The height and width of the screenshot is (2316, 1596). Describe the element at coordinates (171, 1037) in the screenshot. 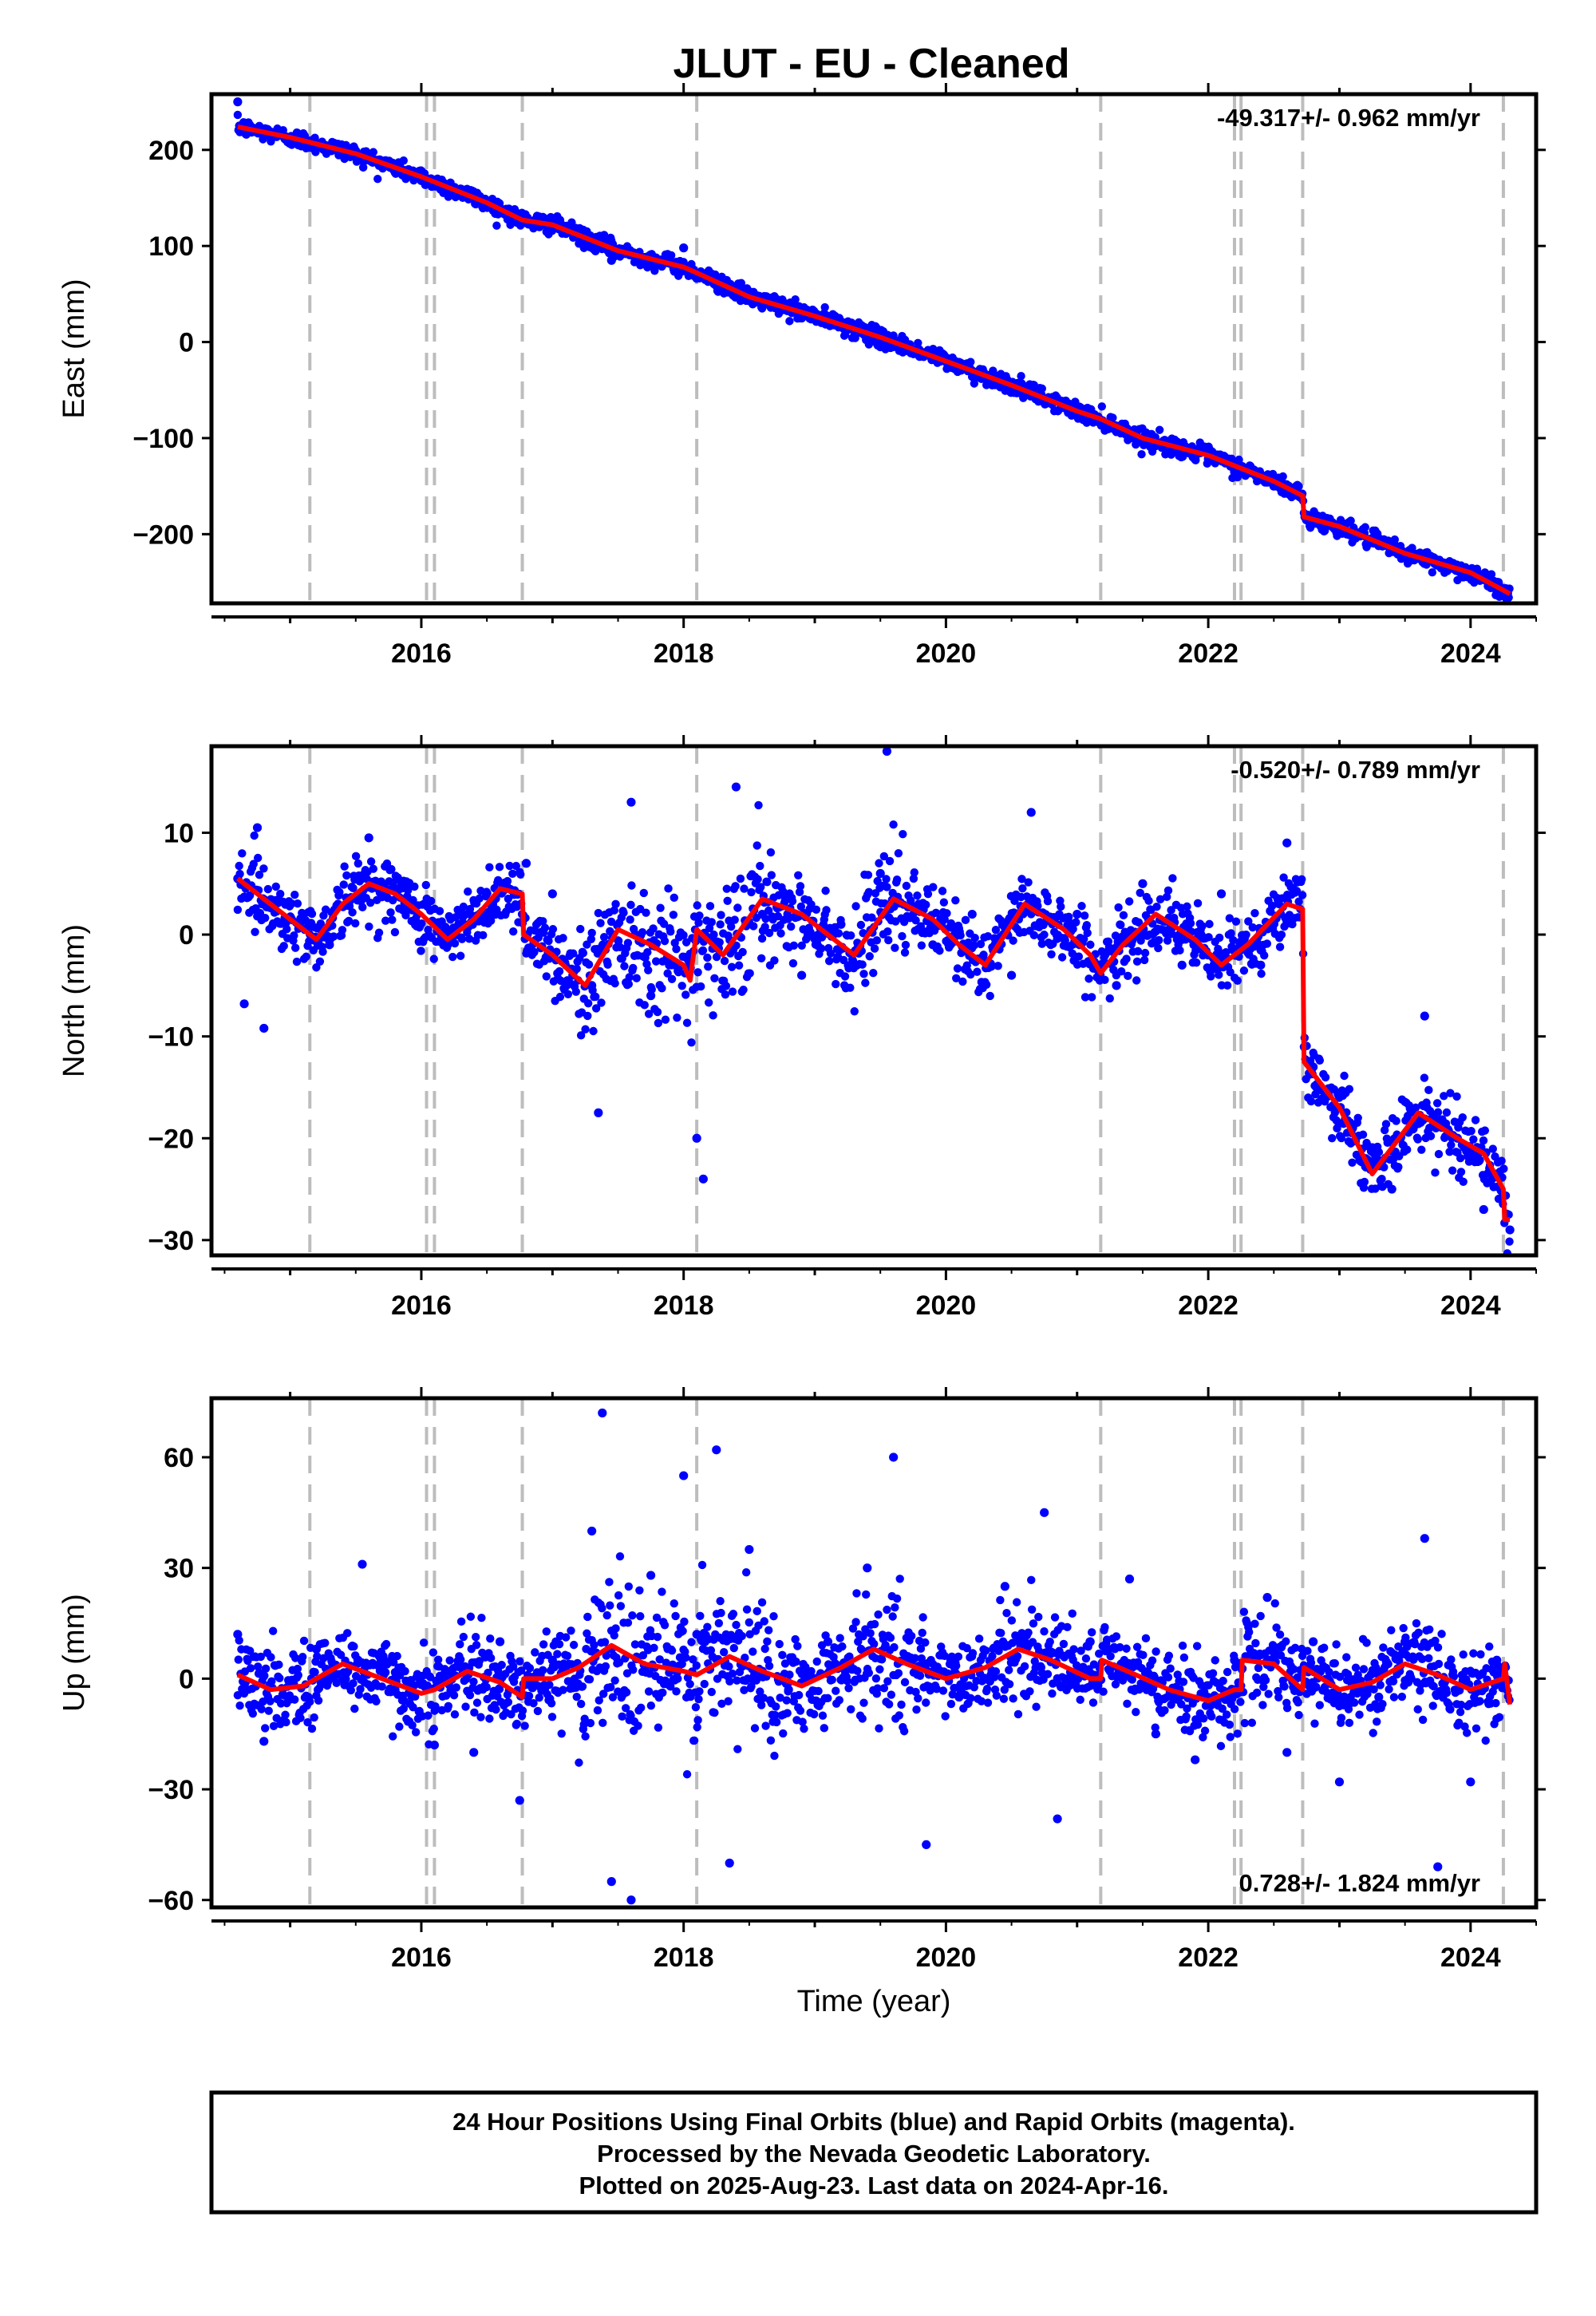

I see `y-tick-label: −10` at that location.